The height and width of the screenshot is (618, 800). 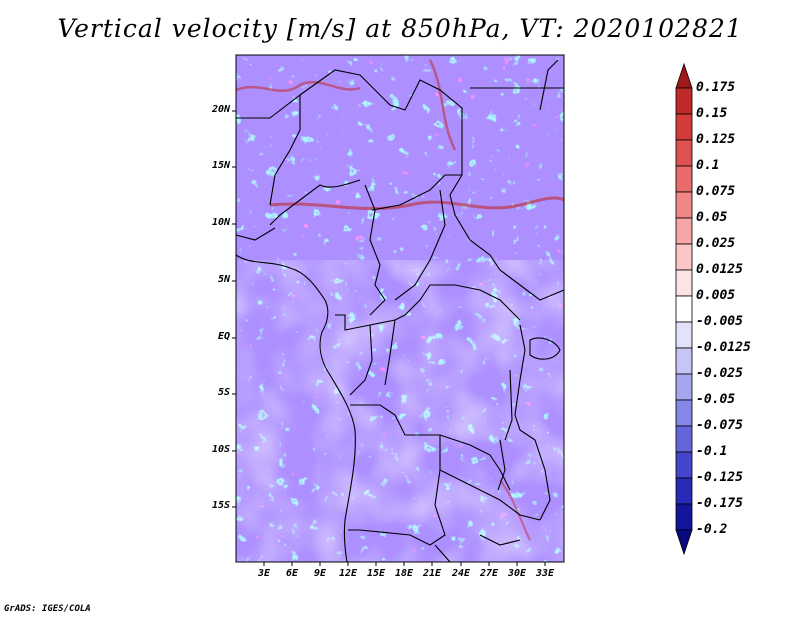 What do you see at coordinates (320, 573) in the screenshot?
I see `lon-label: 9E` at bounding box center [320, 573].